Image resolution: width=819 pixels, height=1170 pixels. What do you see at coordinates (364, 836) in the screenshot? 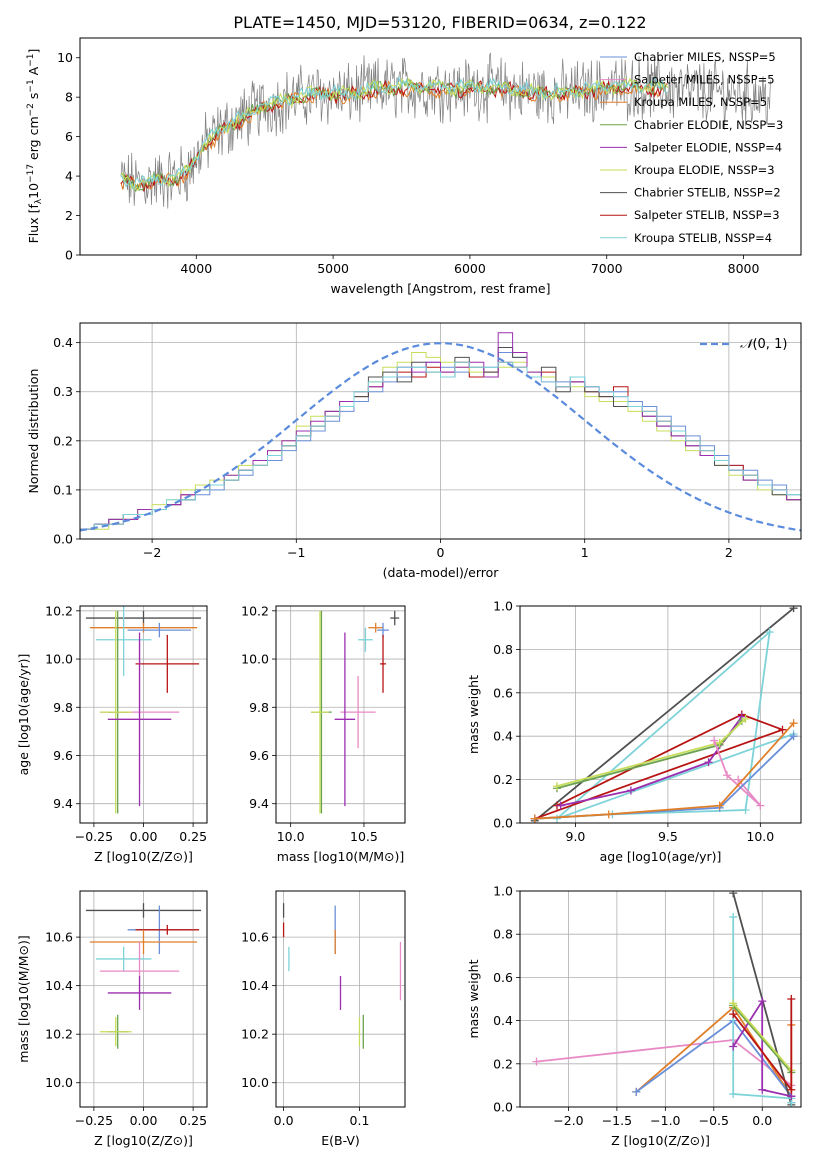
I see `x-tick-label: 10.5` at bounding box center [364, 836].